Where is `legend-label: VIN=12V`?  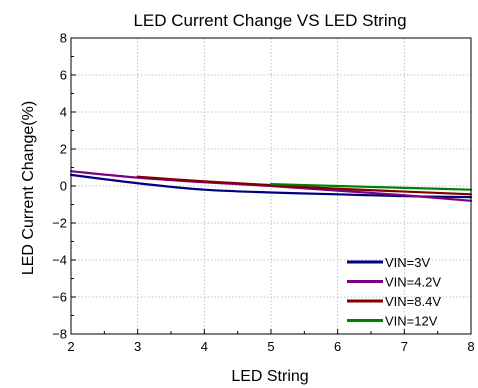 legend-label: VIN=12V is located at coordinates (411, 321).